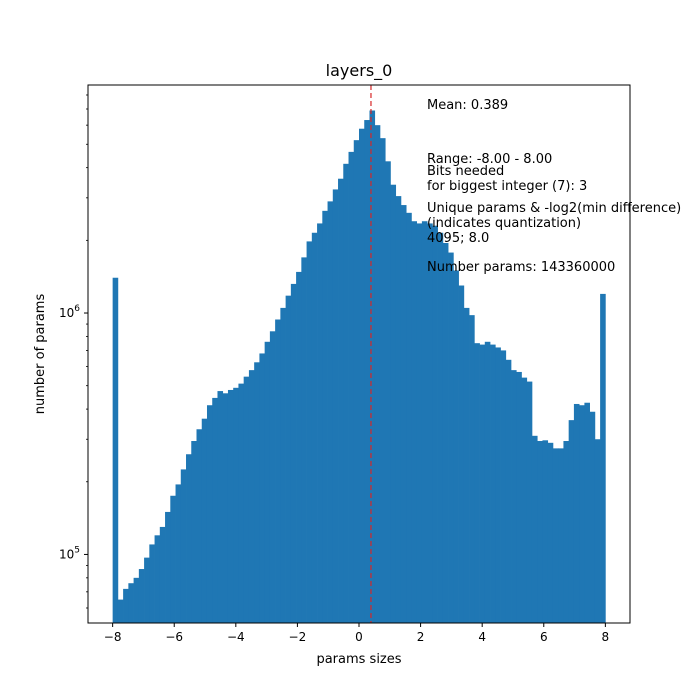  I want to click on y-tick-label: 10⁶, so click(69, 312).